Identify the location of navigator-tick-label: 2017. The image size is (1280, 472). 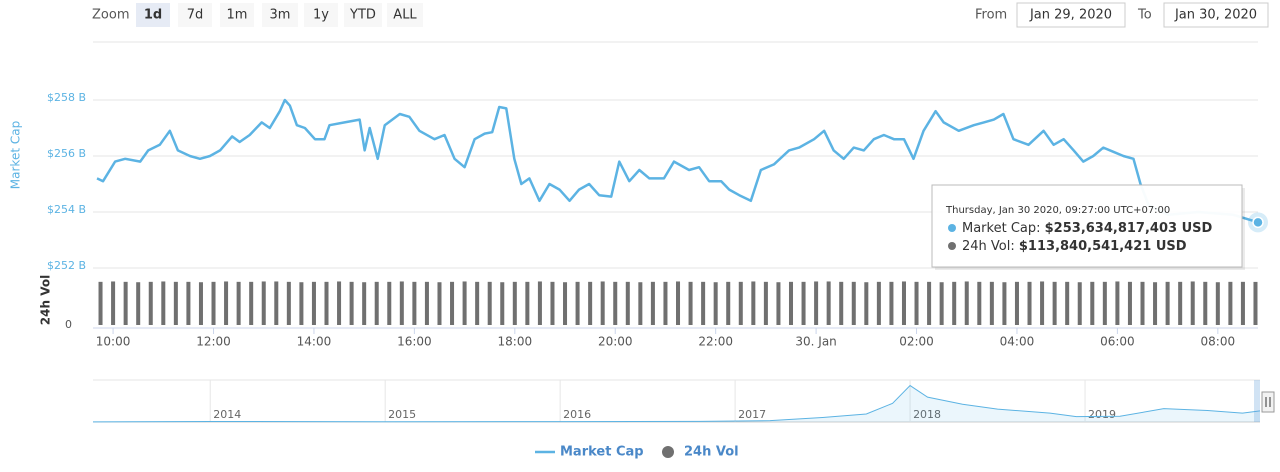
(752, 414).